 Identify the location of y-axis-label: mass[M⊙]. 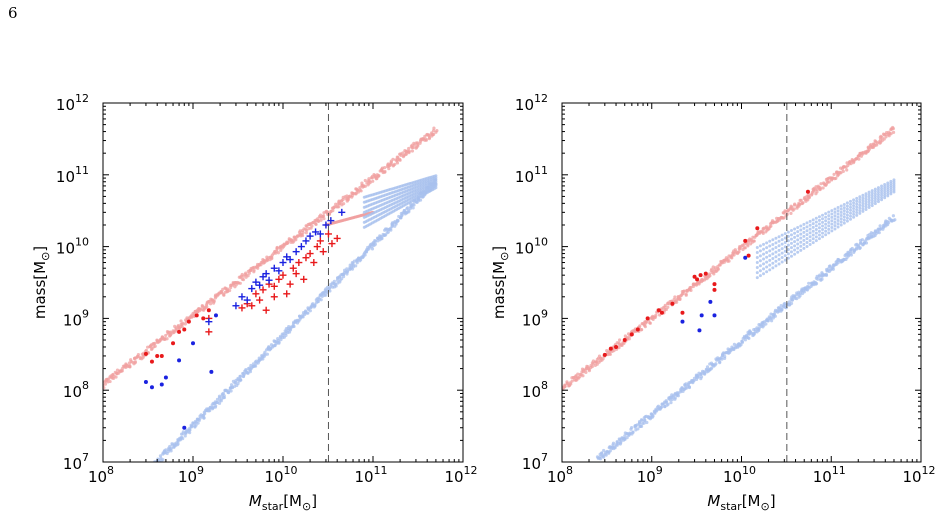
(41, 282).